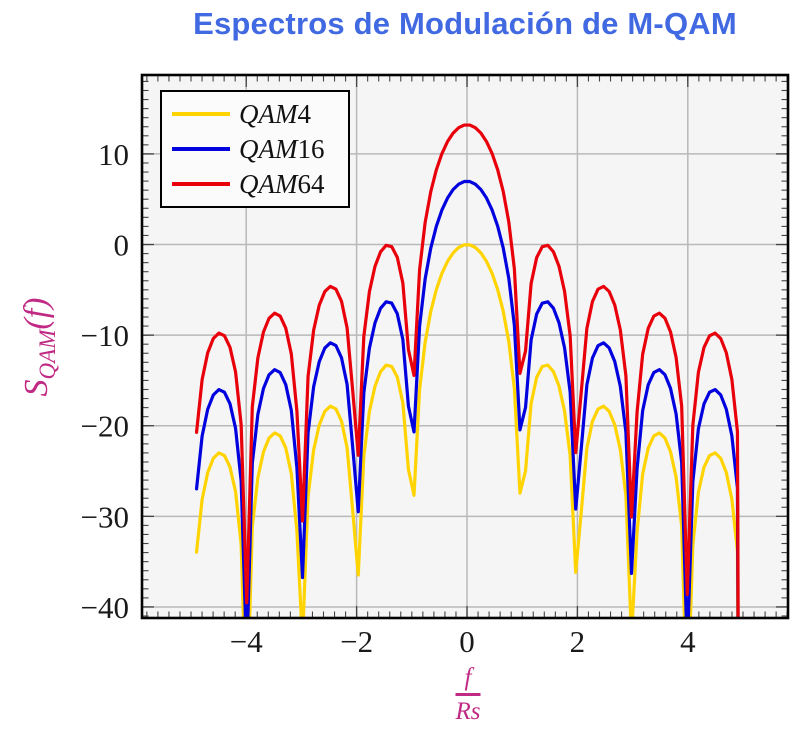 This screenshot has width=794, height=731. I want to click on y-axis-label: SQAM(f), so click(39, 347).